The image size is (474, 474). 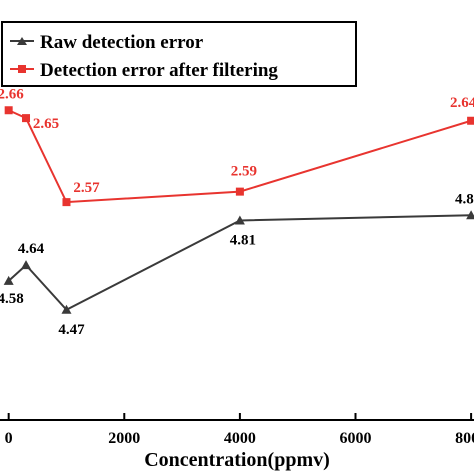 I want to click on data-label-raw: 4.64, so click(x=31, y=249).